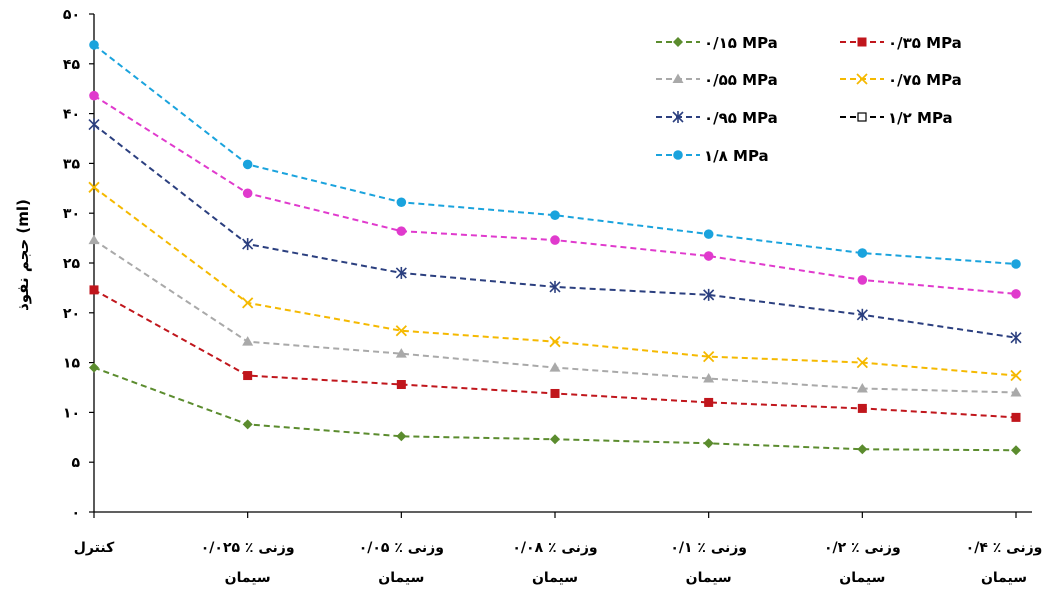 The height and width of the screenshot is (590, 1054). I want to click on y-tick-label: ۱۵, so click(72, 364).